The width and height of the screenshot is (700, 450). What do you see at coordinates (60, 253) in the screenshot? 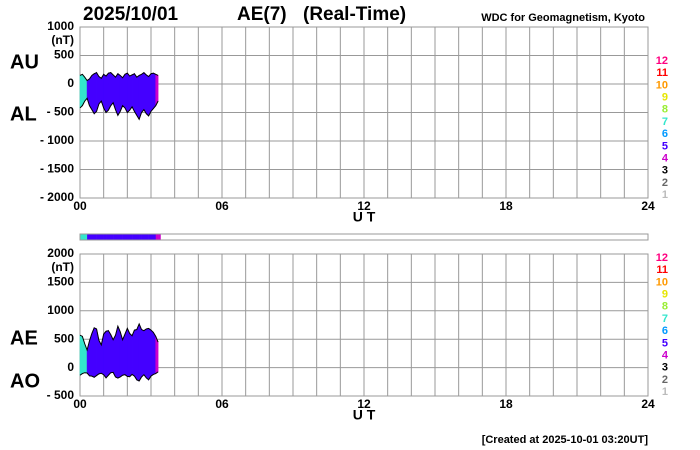
I see `y-tick-label: 2000` at bounding box center [60, 253].